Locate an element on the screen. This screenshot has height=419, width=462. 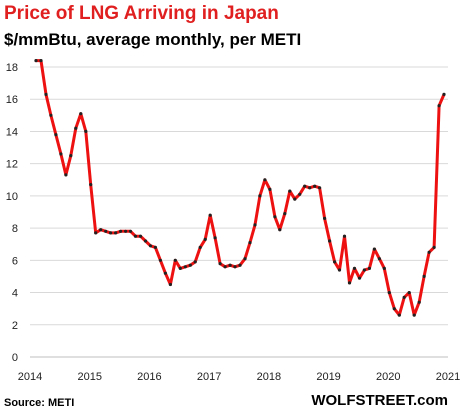
y-axis-ticks: 0 2 4 6 8 10 12 14 16 18 is located at coordinates (12, 213).